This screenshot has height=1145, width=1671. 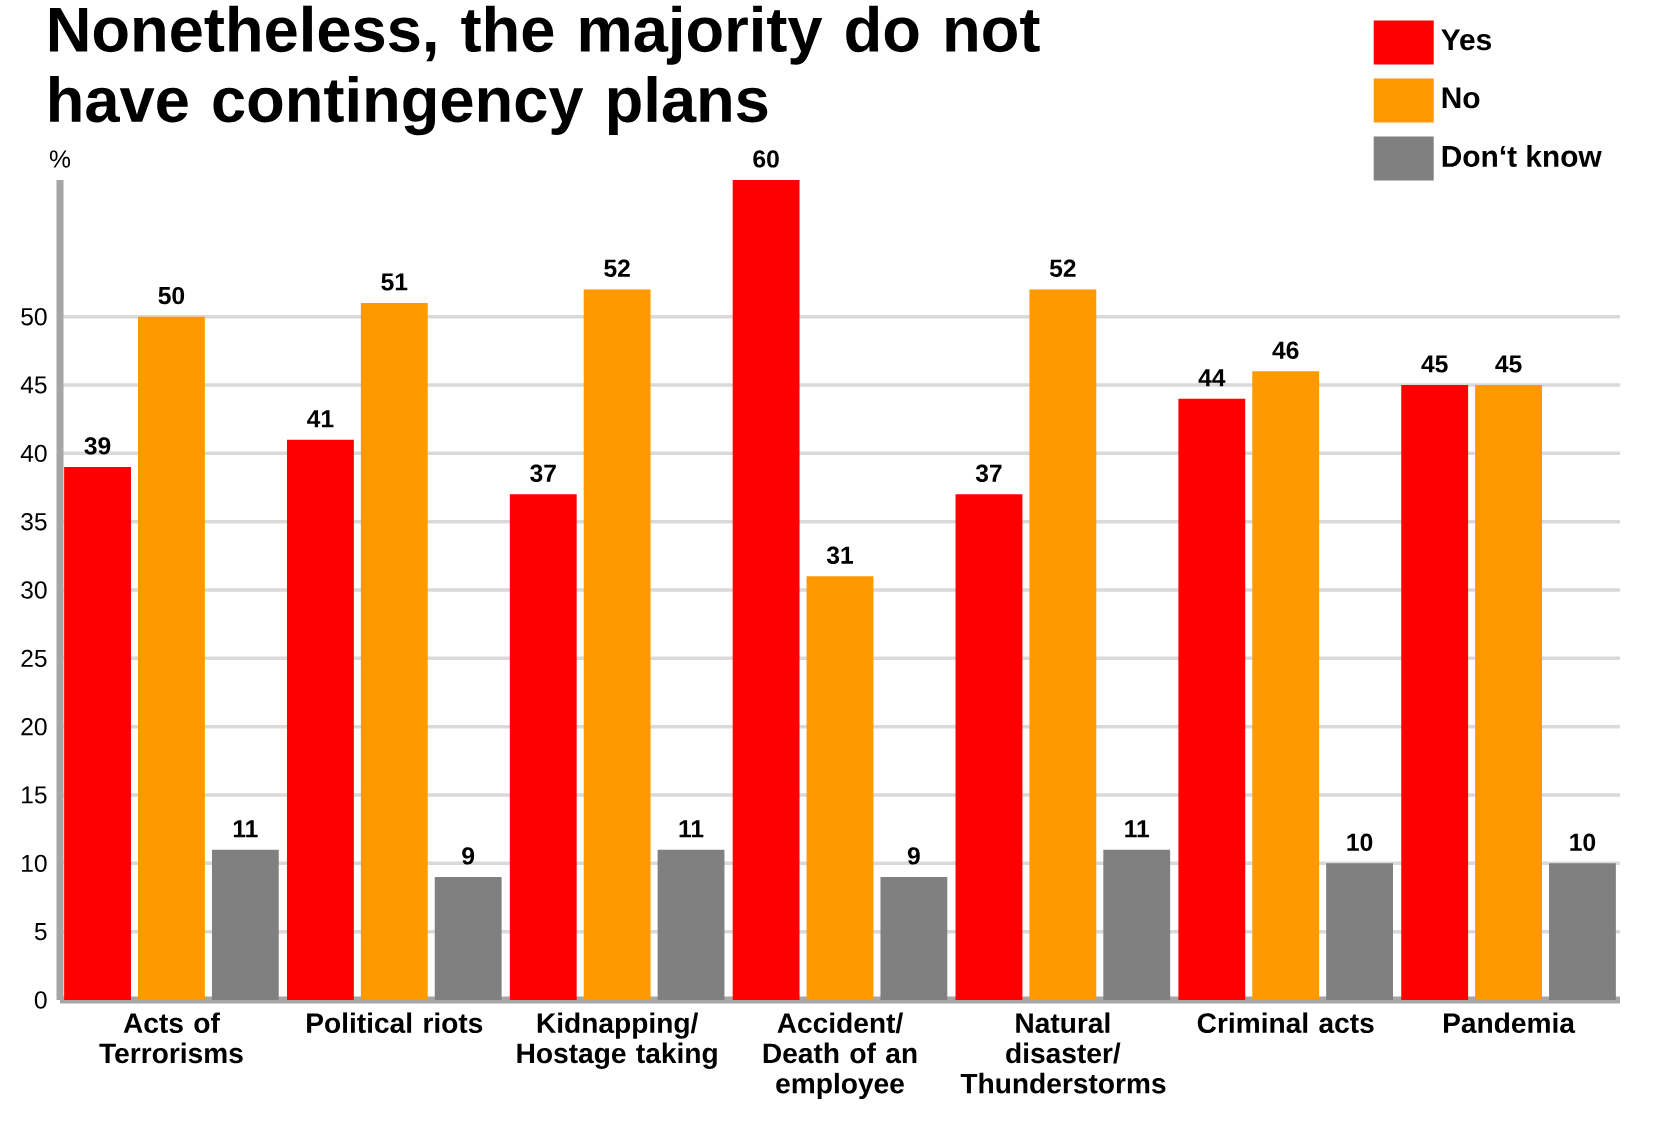 What do you see at coordinates (34, 727) in the screenshot?
I see `y-tick-label: 20` at bounding box center [34, 727].